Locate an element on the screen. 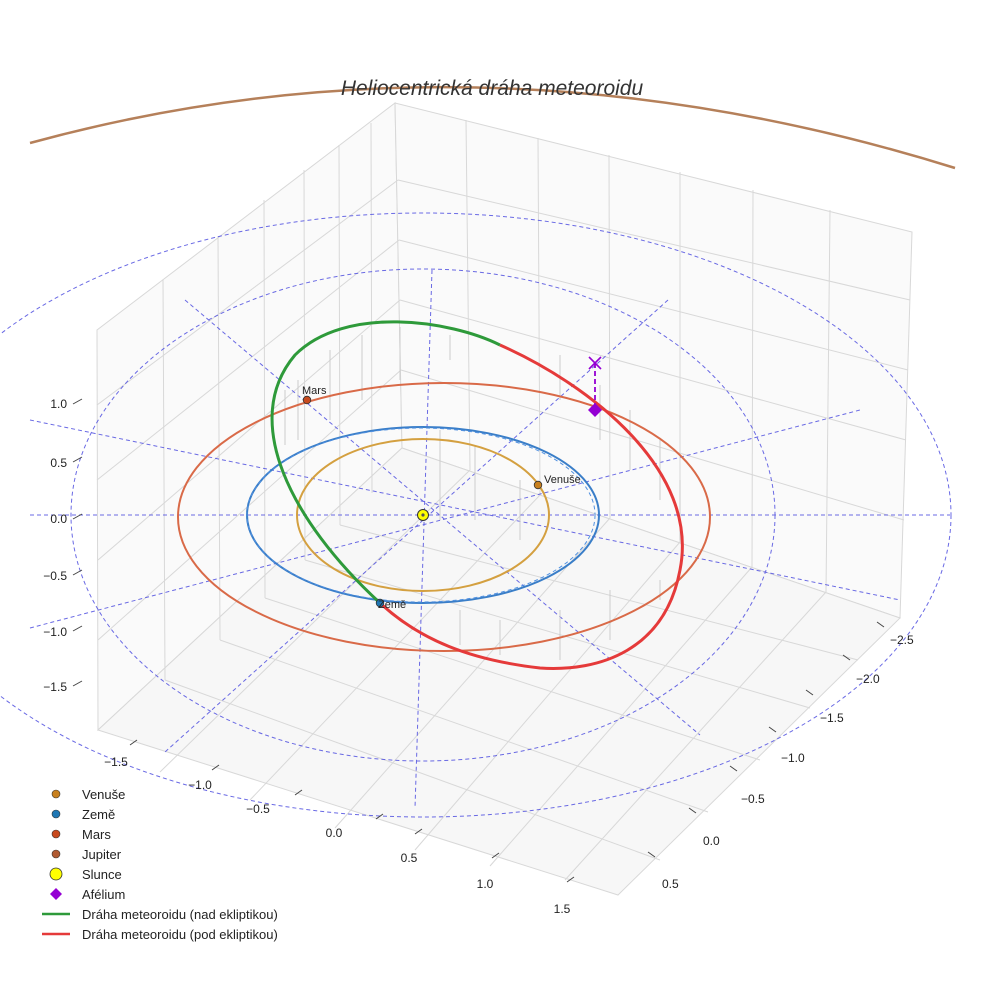 Image resolution: width=984 pixels, height=984 pixels. x-tick-label: −0.5 is located at coordinates (258, 809).